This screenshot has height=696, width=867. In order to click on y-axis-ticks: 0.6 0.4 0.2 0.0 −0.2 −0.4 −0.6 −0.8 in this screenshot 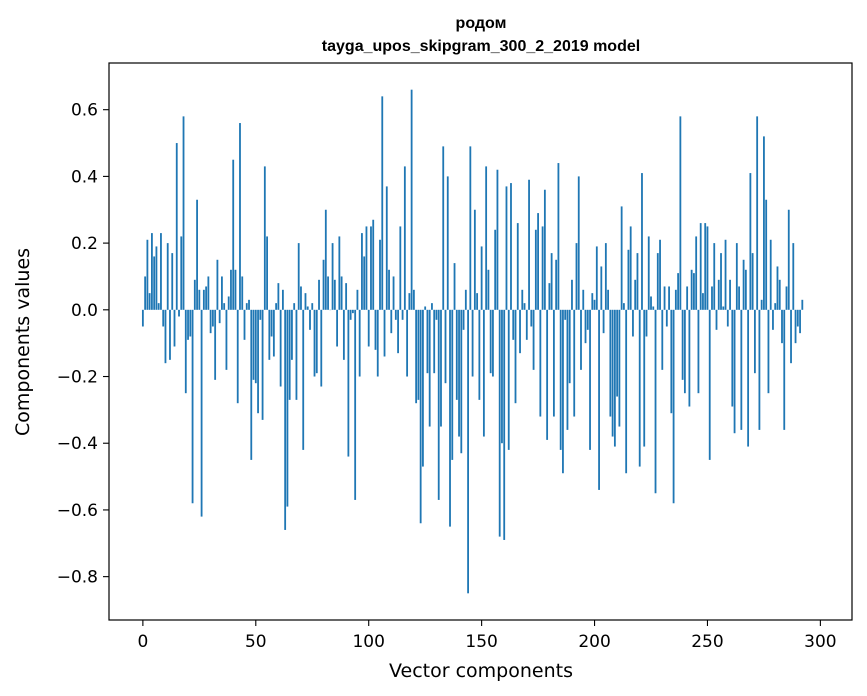, I will do `click(83, 344)`.